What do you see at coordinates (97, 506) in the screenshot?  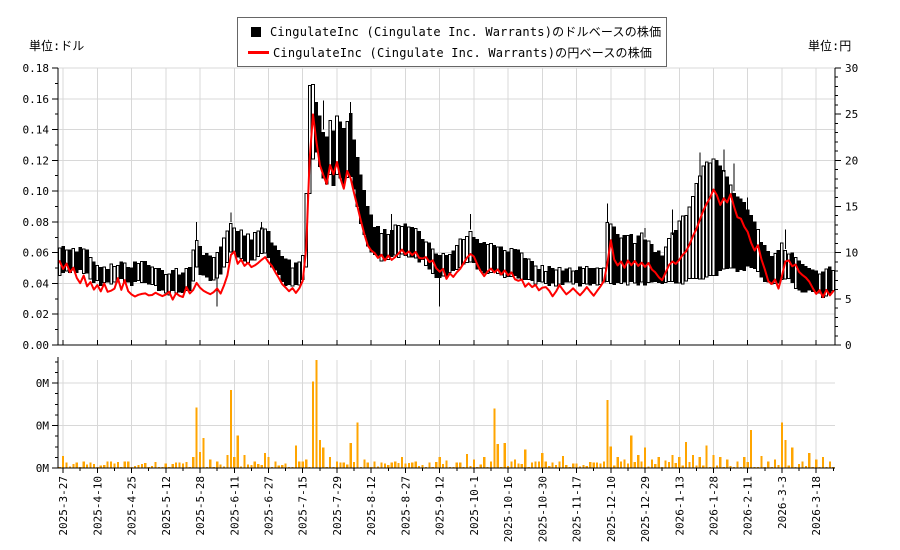 I see `date-tick-label: 2025-4-10` at bounding box center [97, 506].